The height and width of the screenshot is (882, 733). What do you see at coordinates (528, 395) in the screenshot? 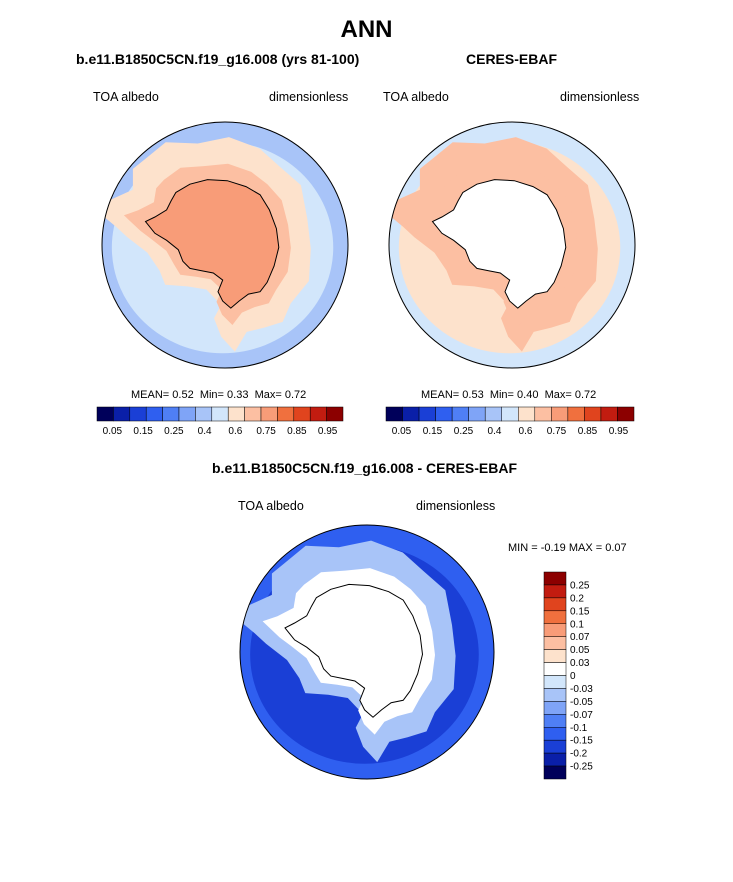
I see `panel2-min-value: 0.40` at bounding box center [528, 395].